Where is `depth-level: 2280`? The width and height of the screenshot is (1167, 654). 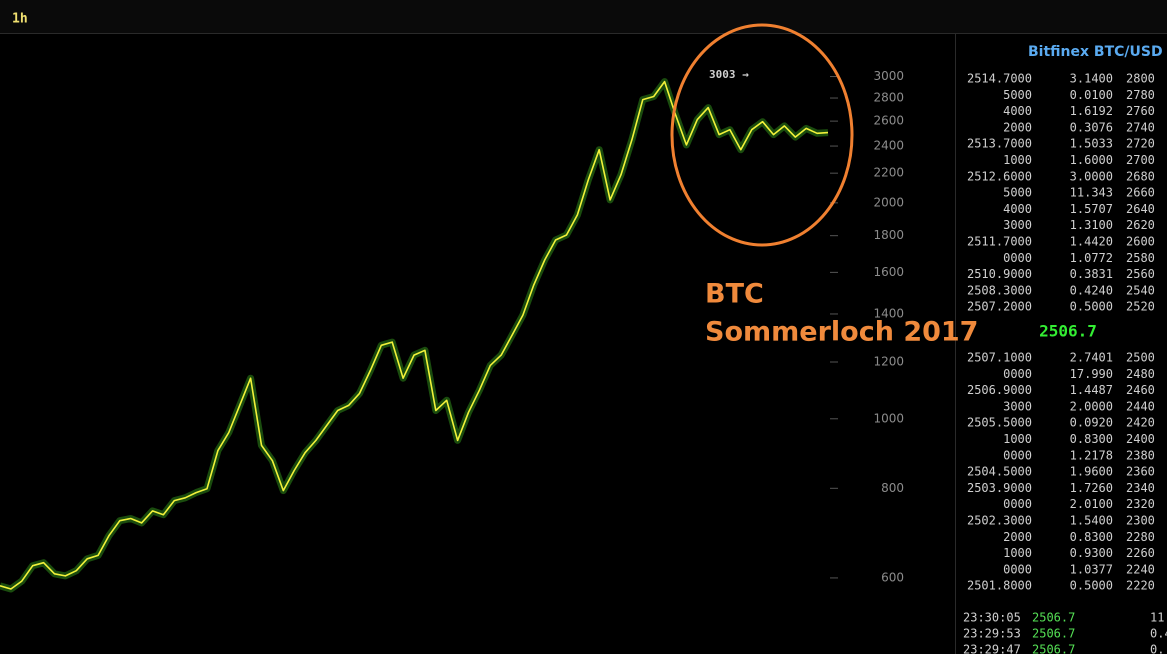
depth-level: 2280 is located at coordinates (1140, 537).